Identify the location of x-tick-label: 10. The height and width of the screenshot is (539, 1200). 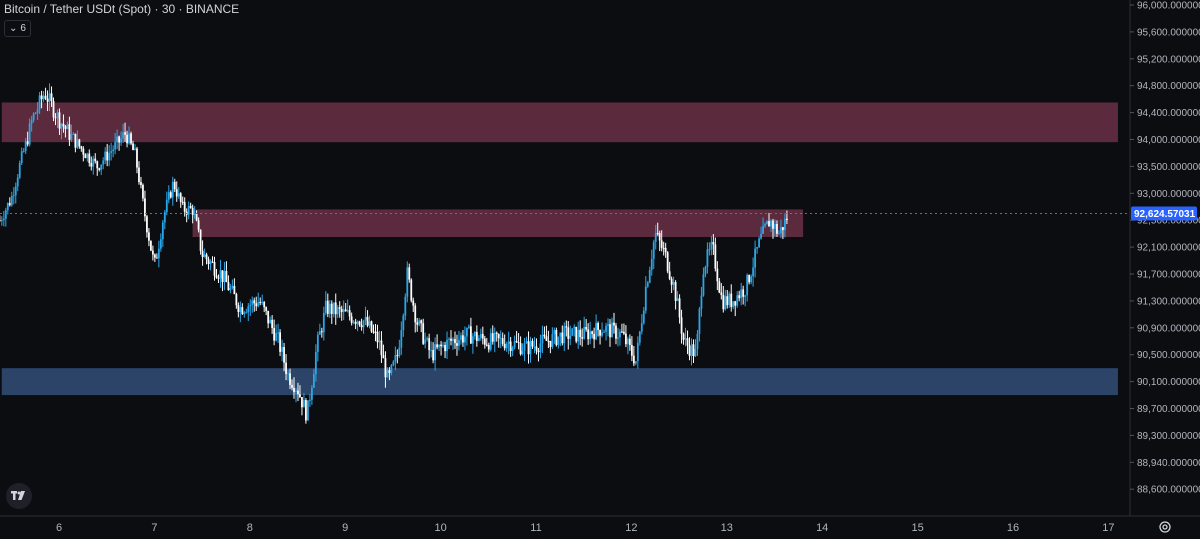
(440, 528).